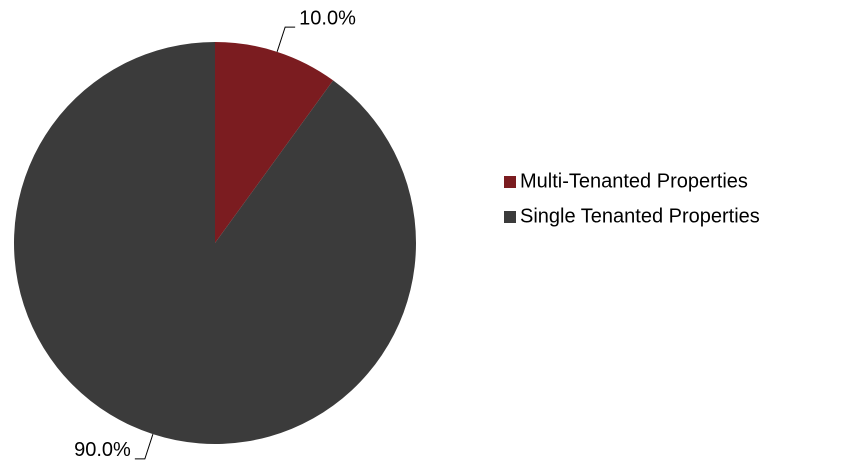 Image resolution: width=850 pixels, height=474 pixels. What do you see at coordinates (640, 216) in the screenshot?
I see `legend-label: Single Tenanted Properties` at bounding box center [640, 216].